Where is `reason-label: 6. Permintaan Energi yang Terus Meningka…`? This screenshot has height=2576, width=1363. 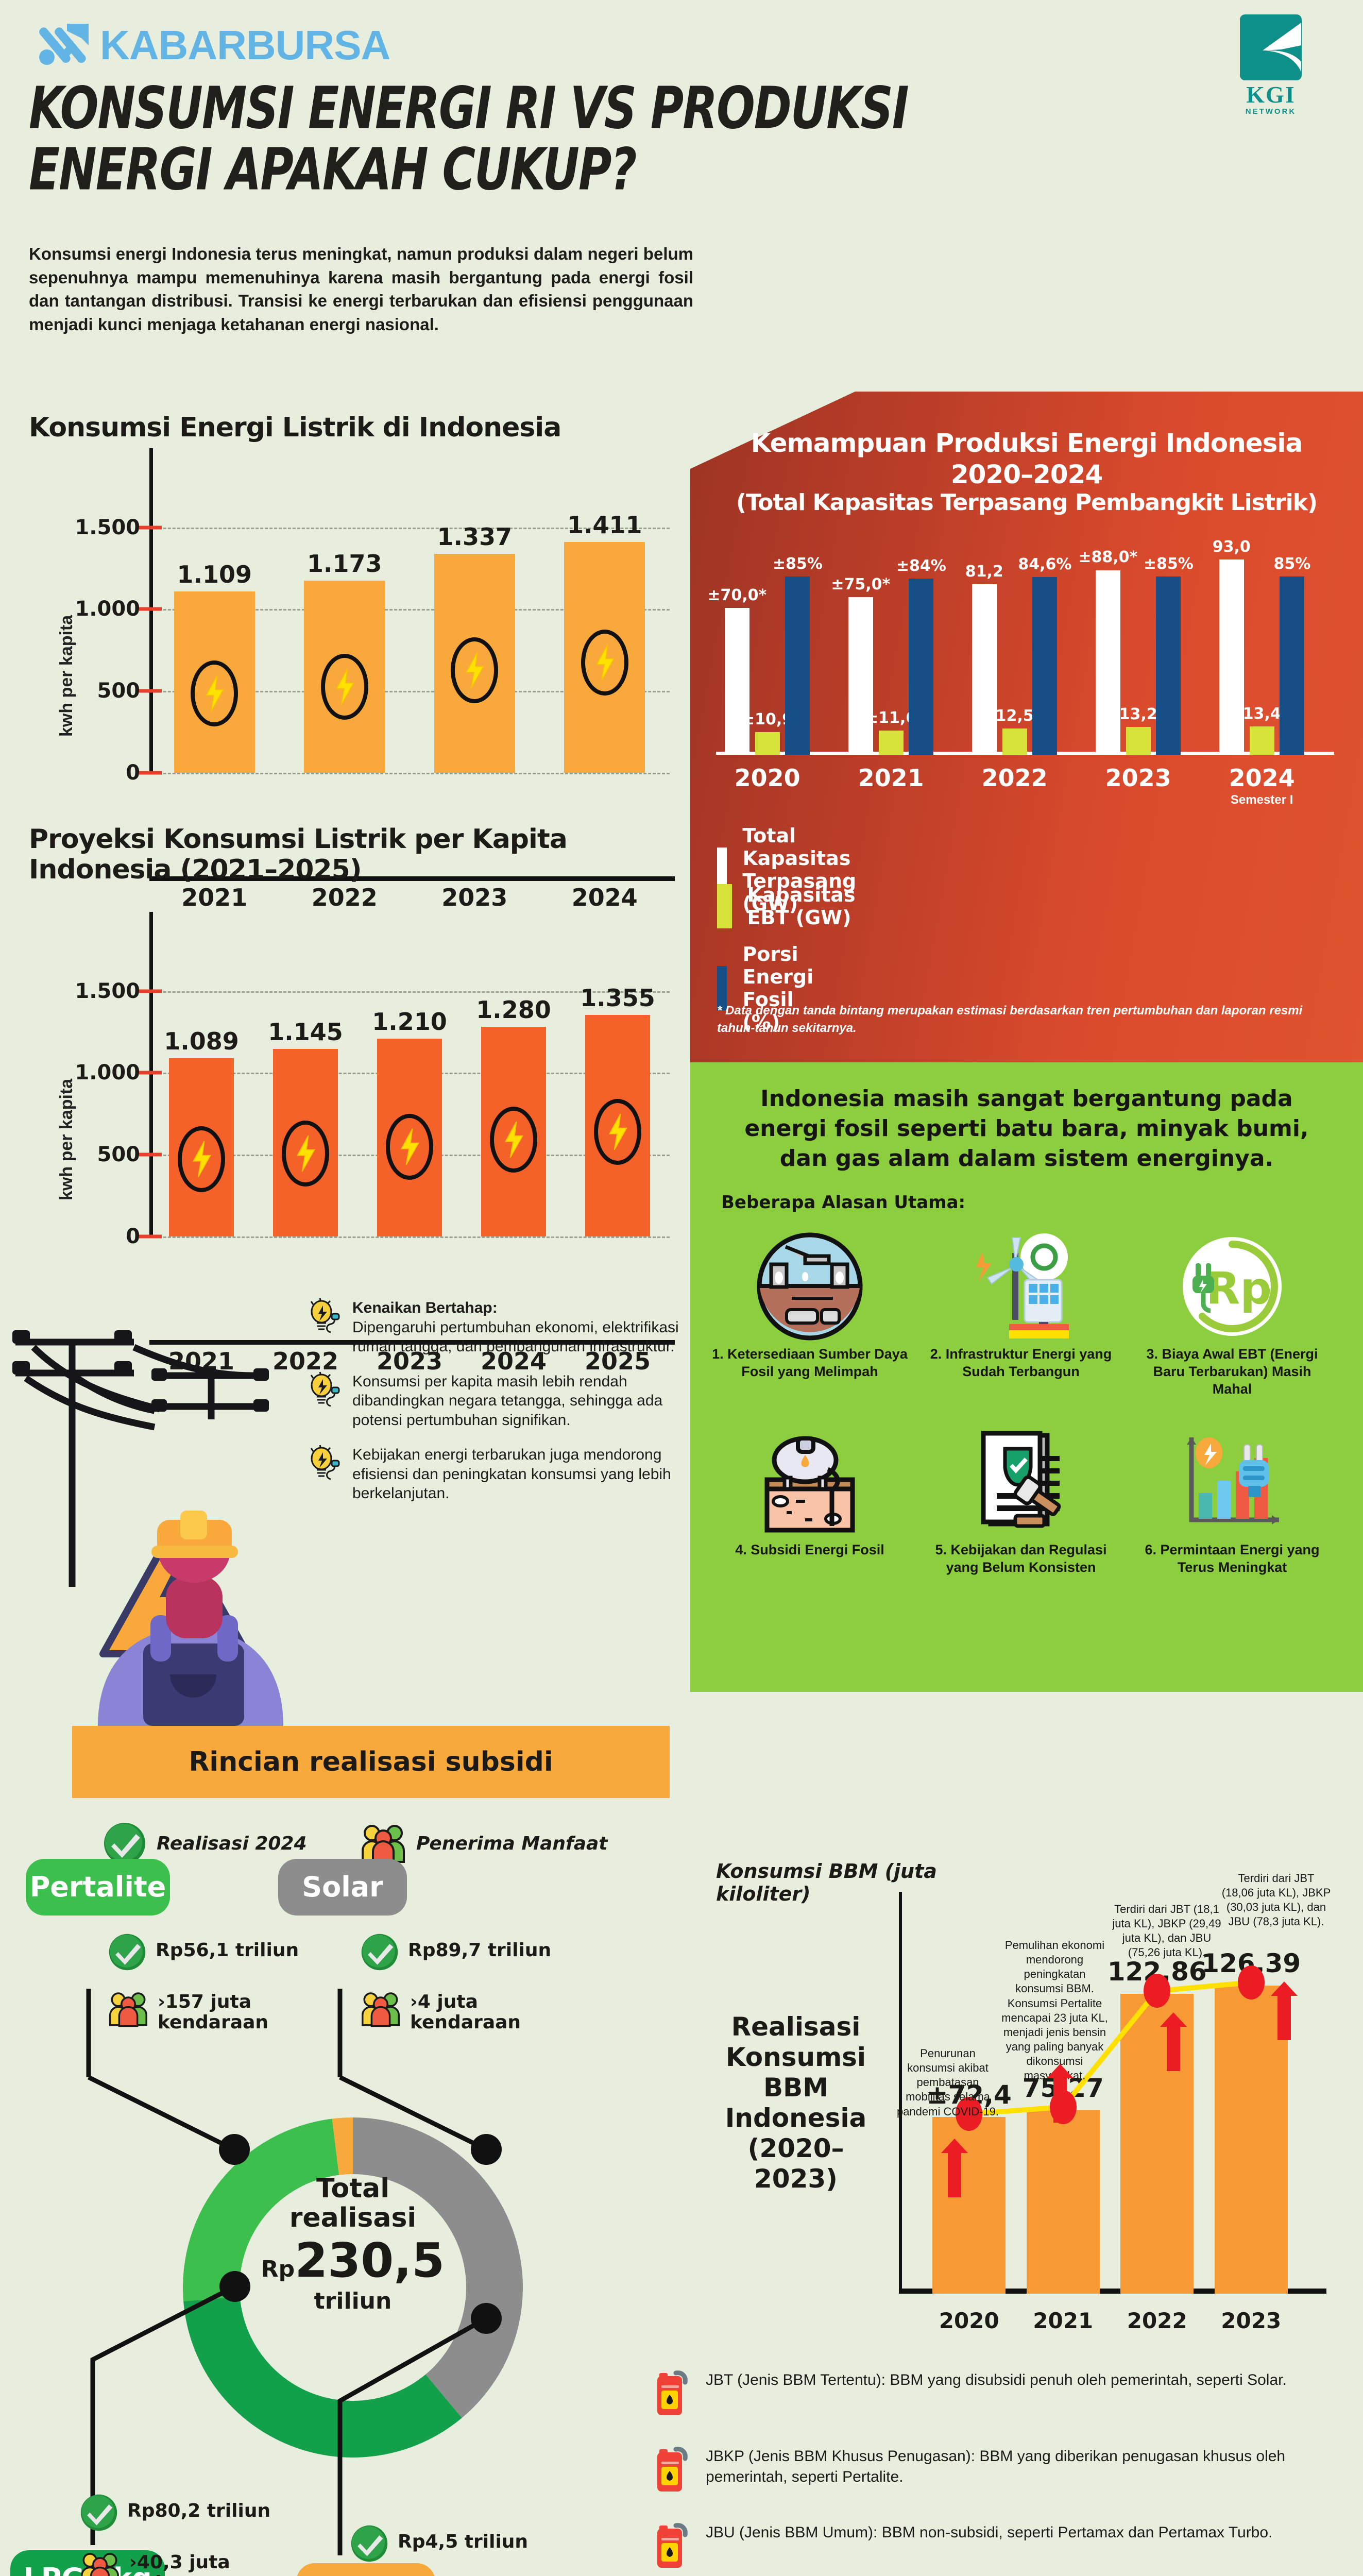 reason-label: 6. Permintaan Energi yang Terus Meningka… is located at coordinates (1232, 1558).